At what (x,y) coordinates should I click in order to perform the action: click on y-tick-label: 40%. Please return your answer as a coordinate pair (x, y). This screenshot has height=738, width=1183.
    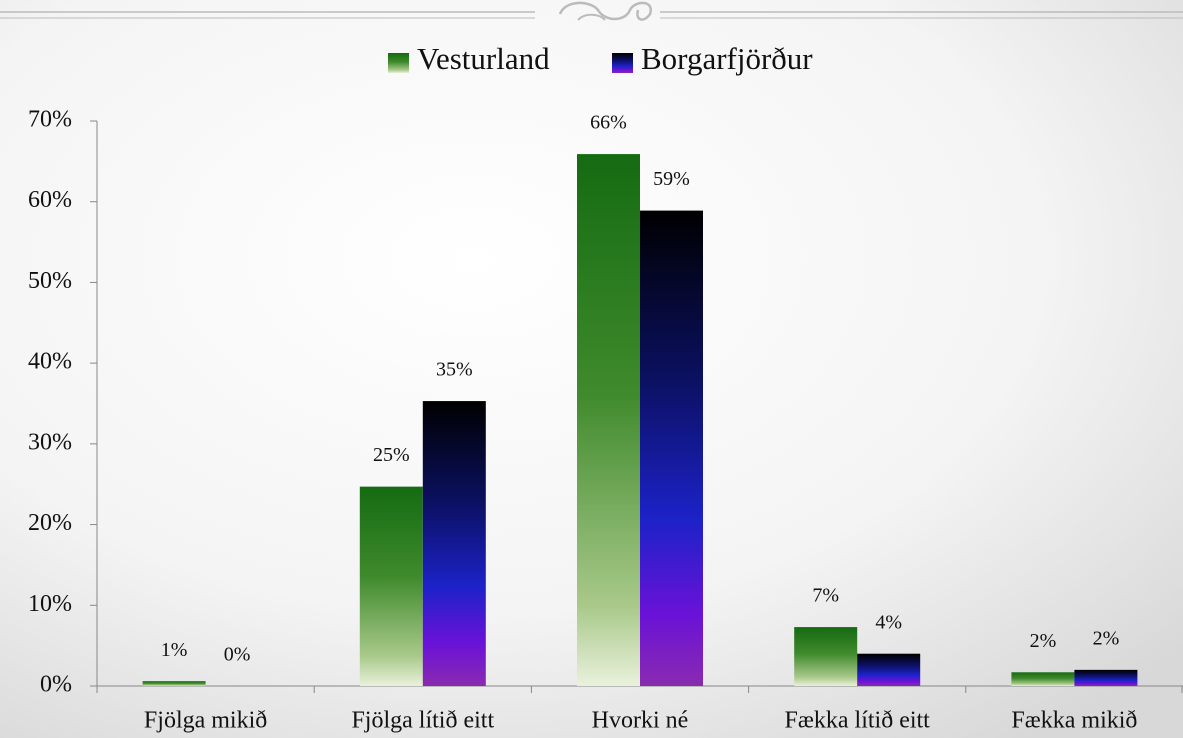
    Looking at the image, I should click on (50, 362).